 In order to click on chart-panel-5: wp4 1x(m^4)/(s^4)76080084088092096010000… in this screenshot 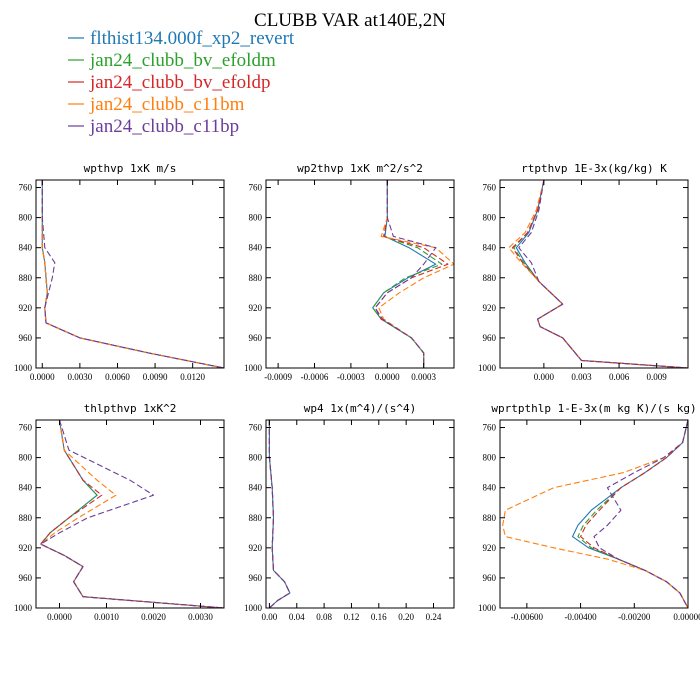, I will do `click(349, 512)`.